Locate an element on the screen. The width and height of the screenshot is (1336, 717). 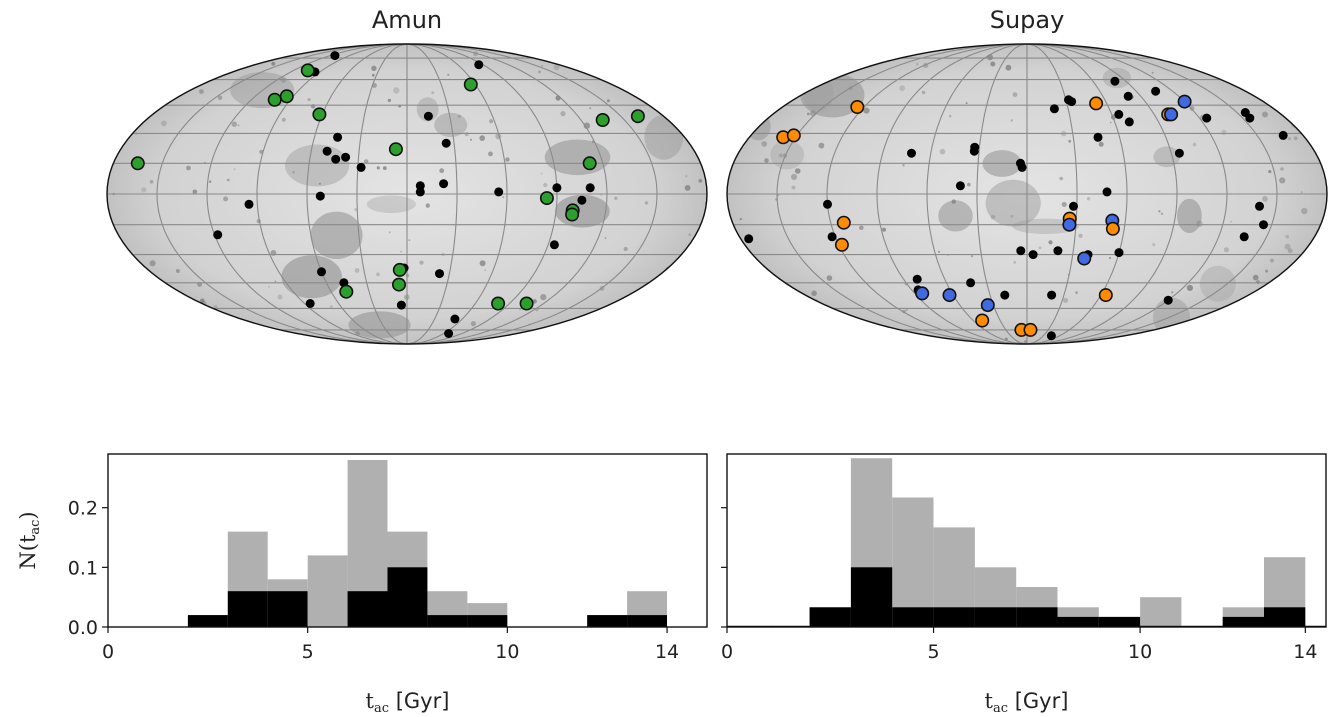
x-tick-label: 14 is located at coordinates (667, 652).